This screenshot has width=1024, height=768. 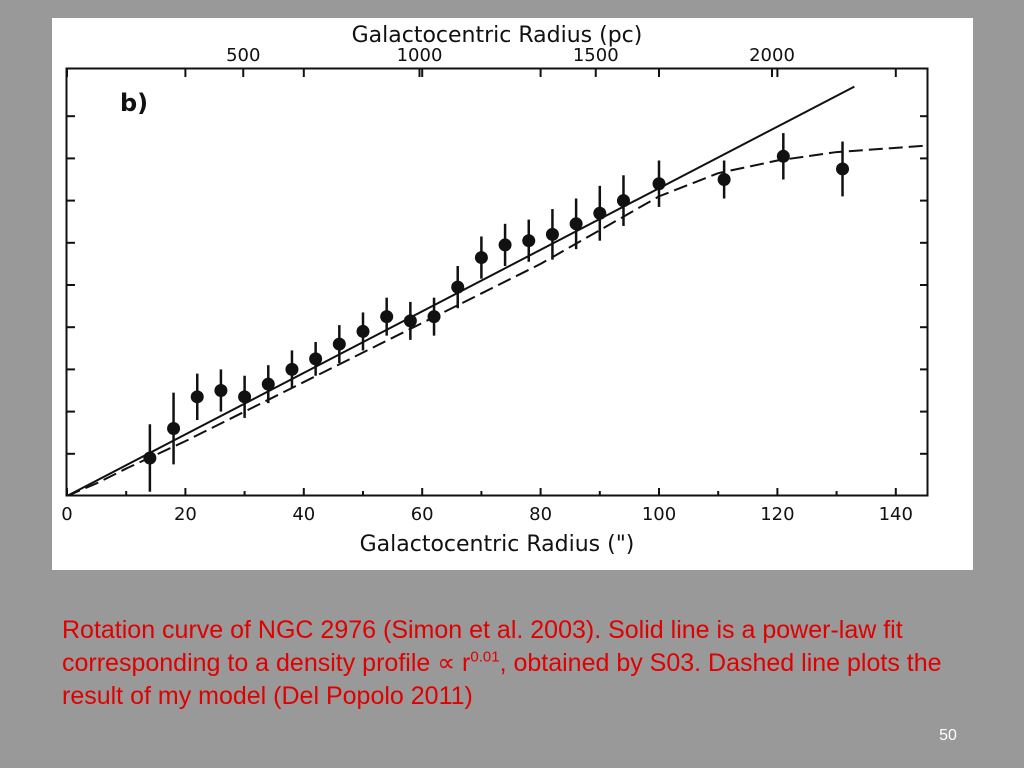 What do you see at coordinates (896, 514) in the screenshot?
I see `x-tick-label: 140` at bounding box center [896, 514].